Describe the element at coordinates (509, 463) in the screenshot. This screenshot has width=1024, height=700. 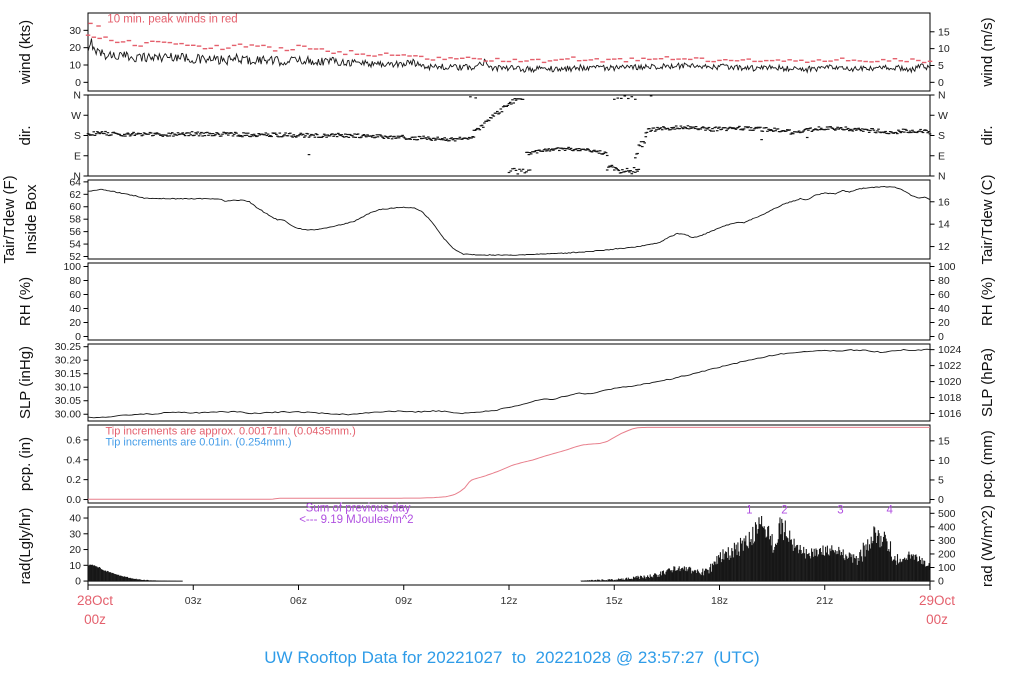
I see `series-pcp-cumulative` at that location.